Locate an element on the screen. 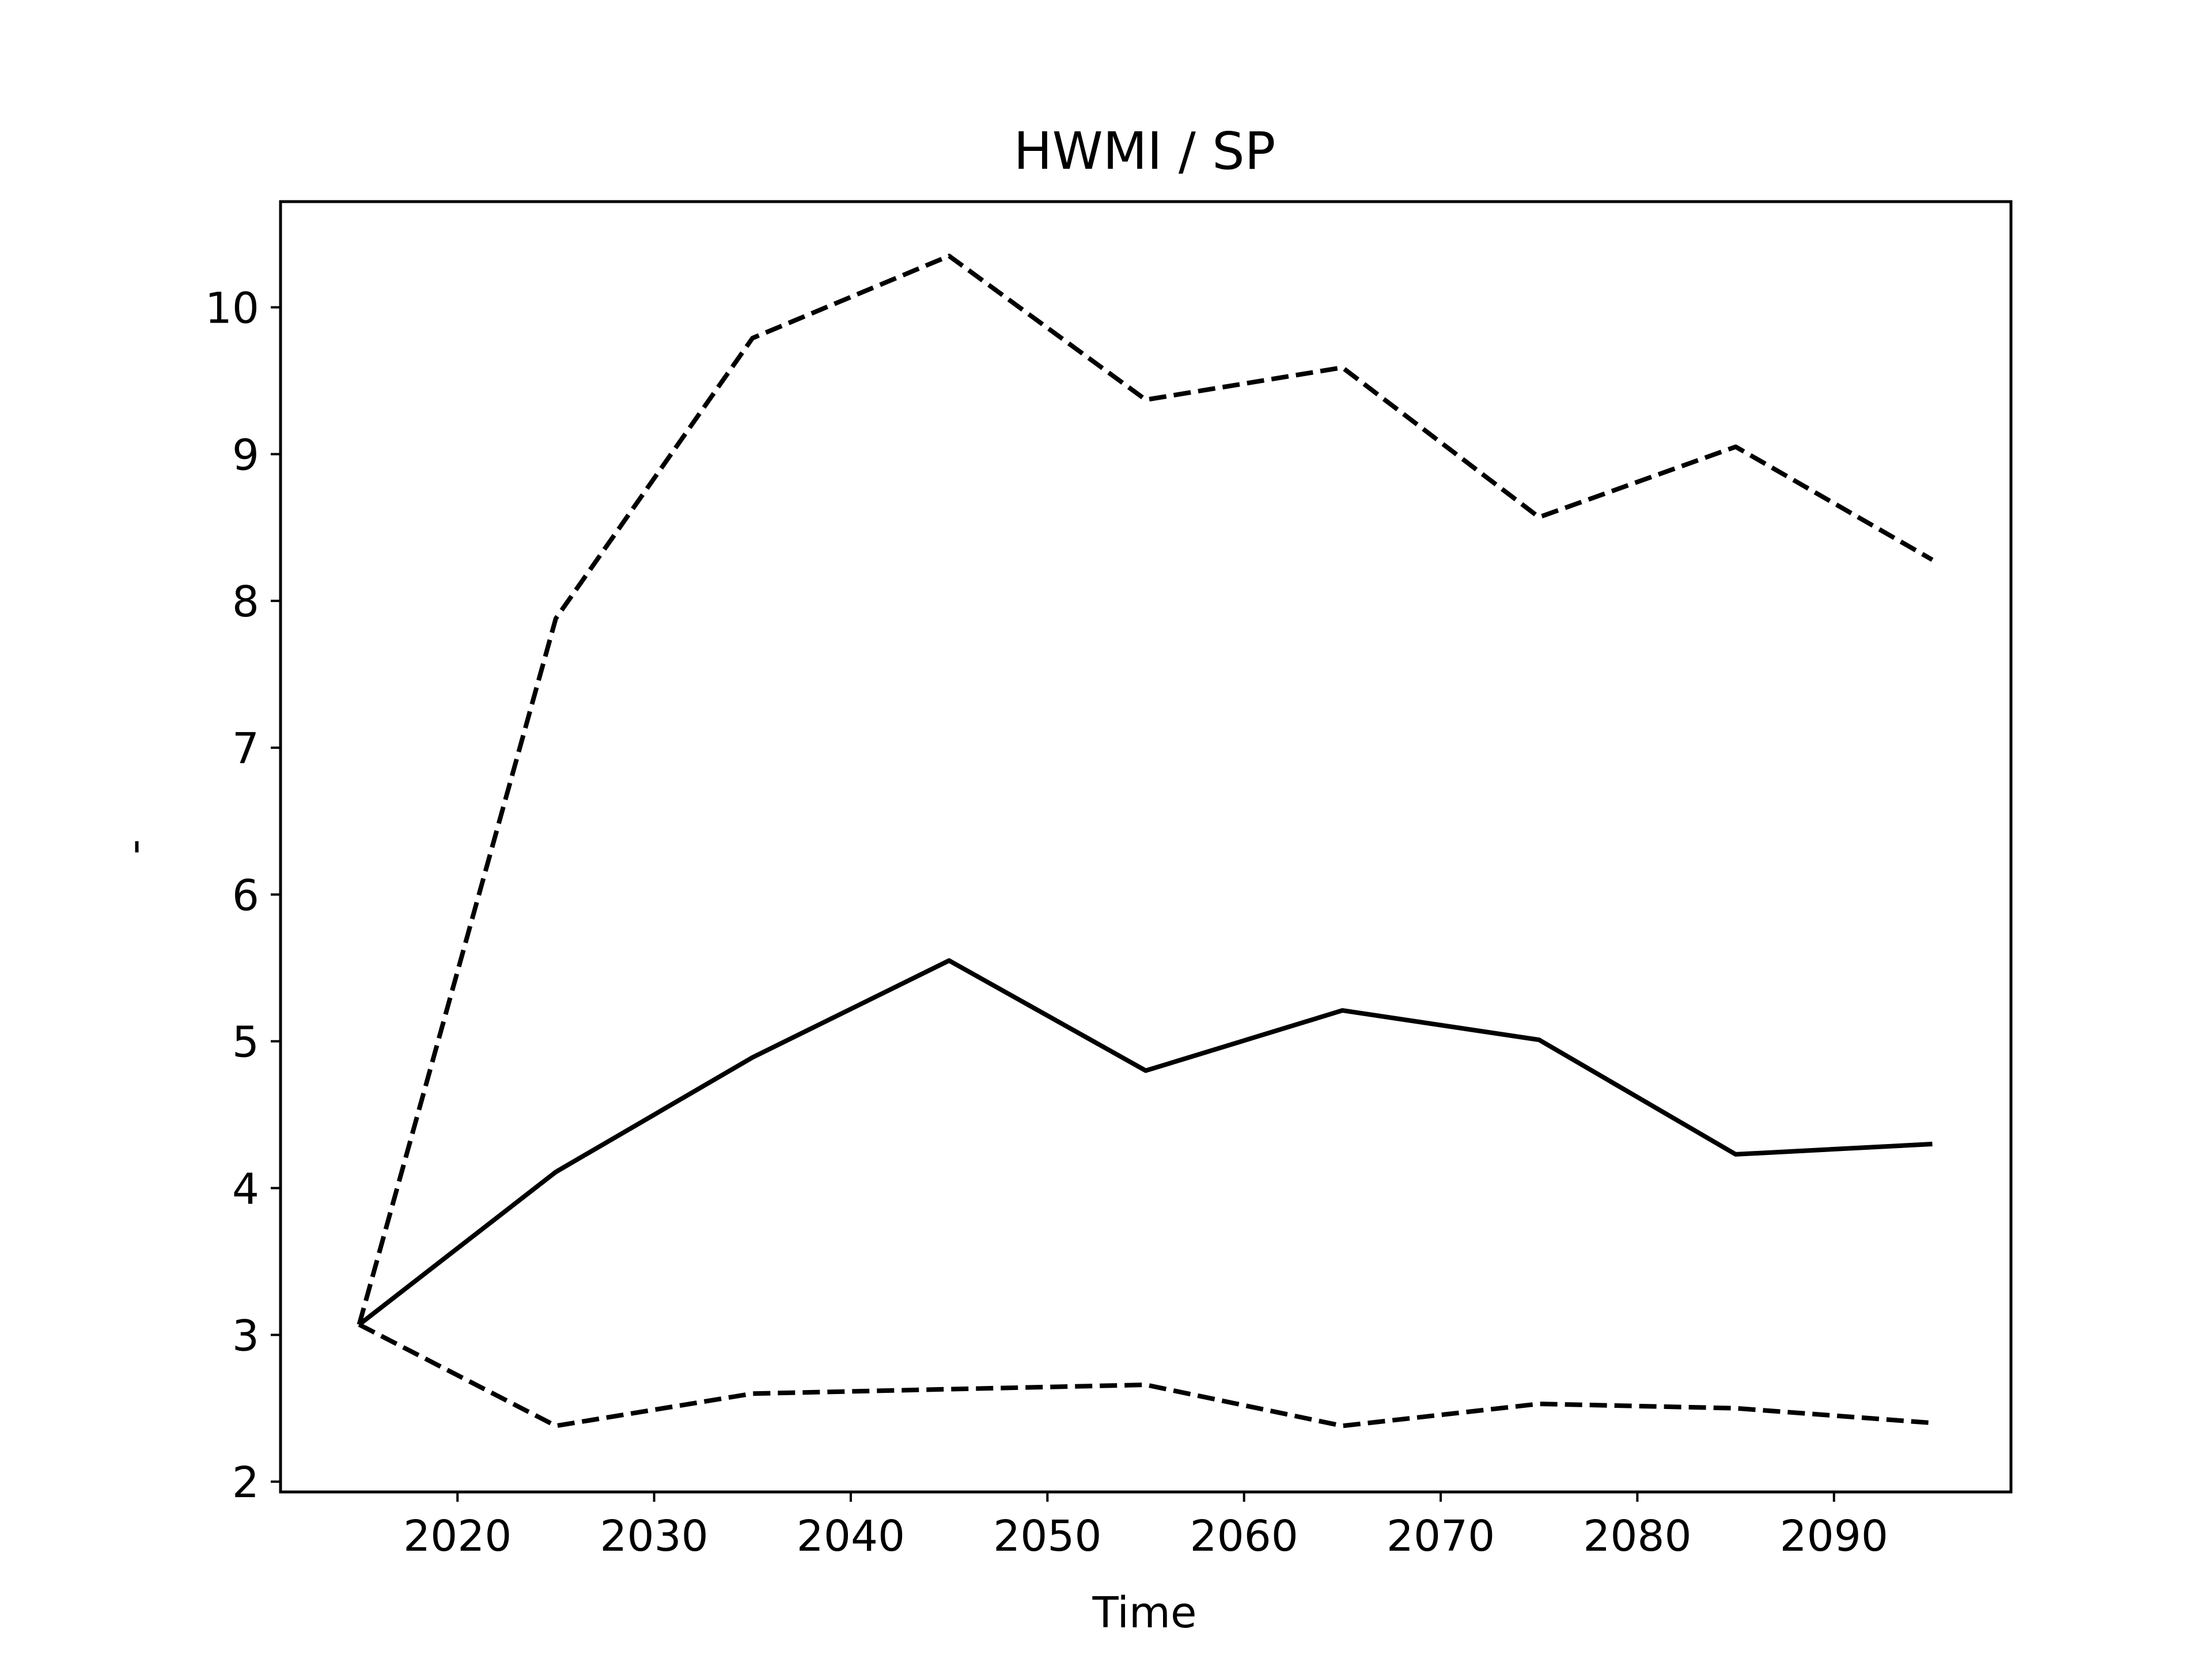 Image resolution: width=2212 pixels, height=1659 pixels. y-tick-label: 6 is located at coordinates (245, 896).